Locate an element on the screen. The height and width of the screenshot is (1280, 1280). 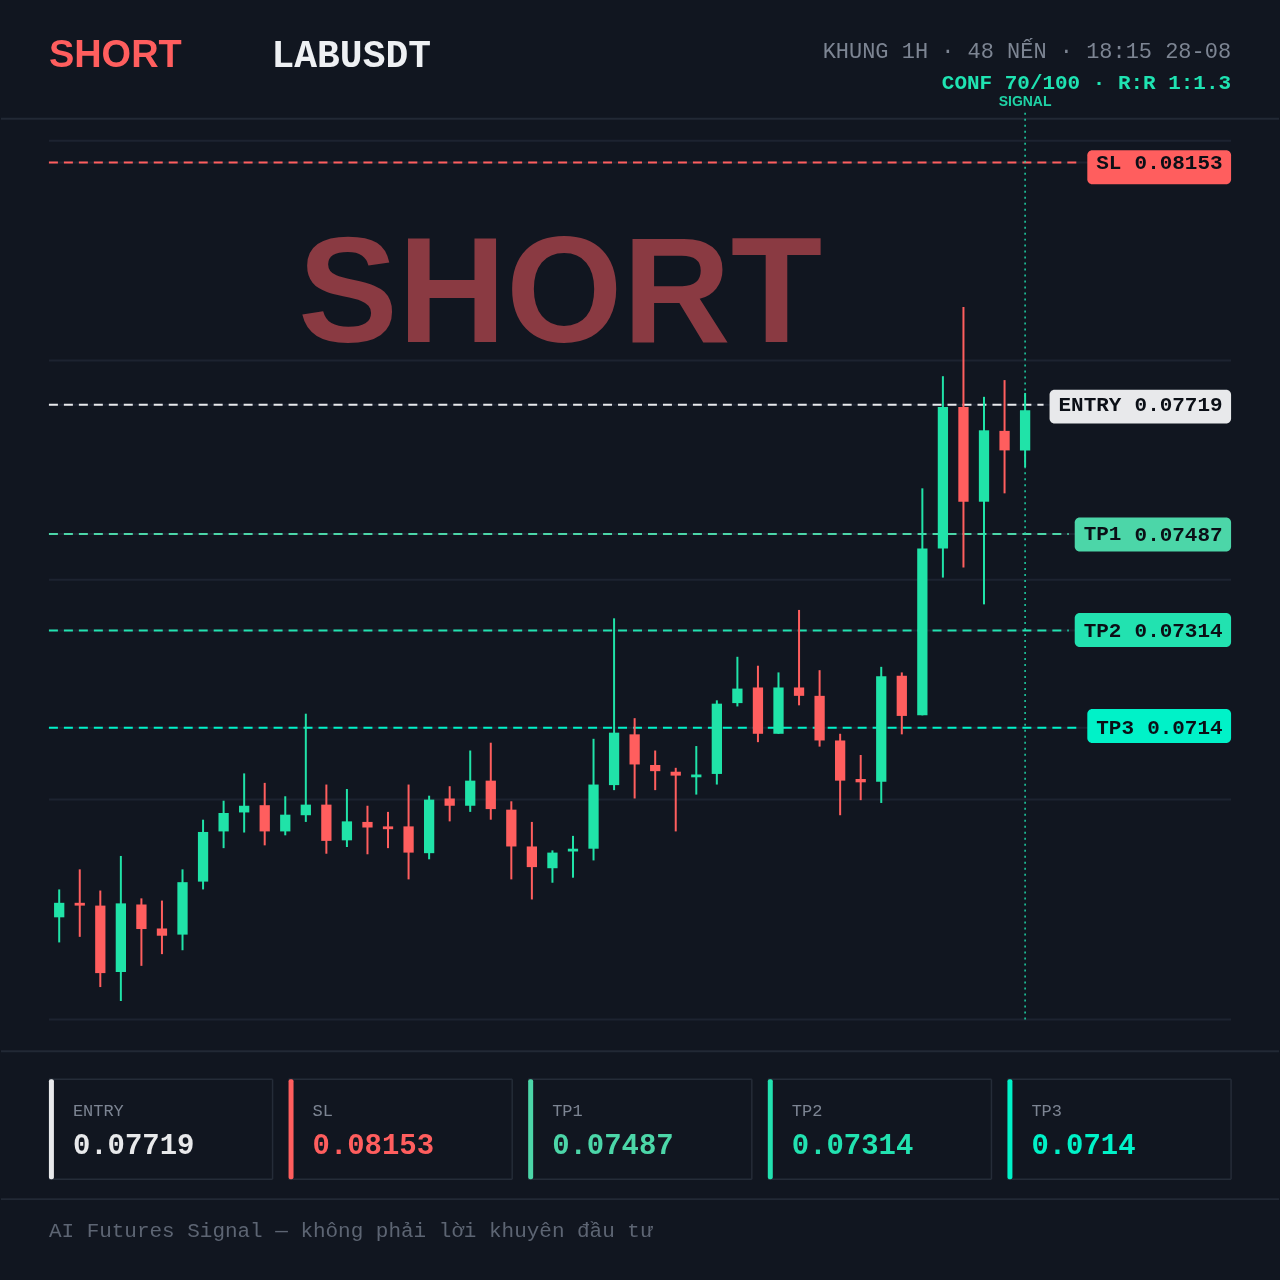
data-label: 0.07719 is located at coordinates (133, 1147).